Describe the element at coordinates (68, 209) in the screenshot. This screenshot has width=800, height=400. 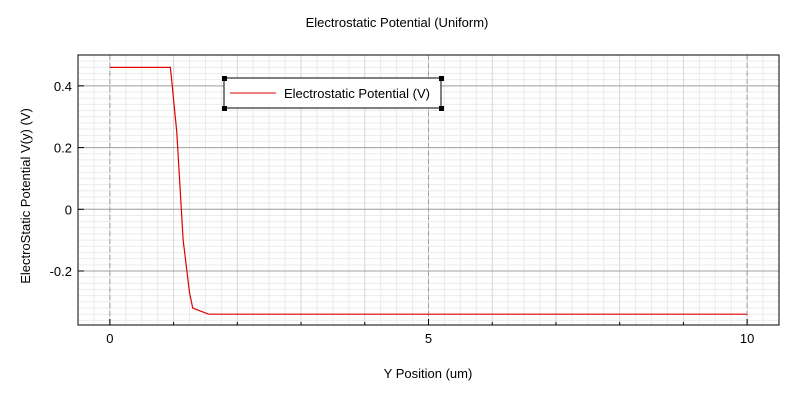
I see `y-tick-label: 0` at that location.